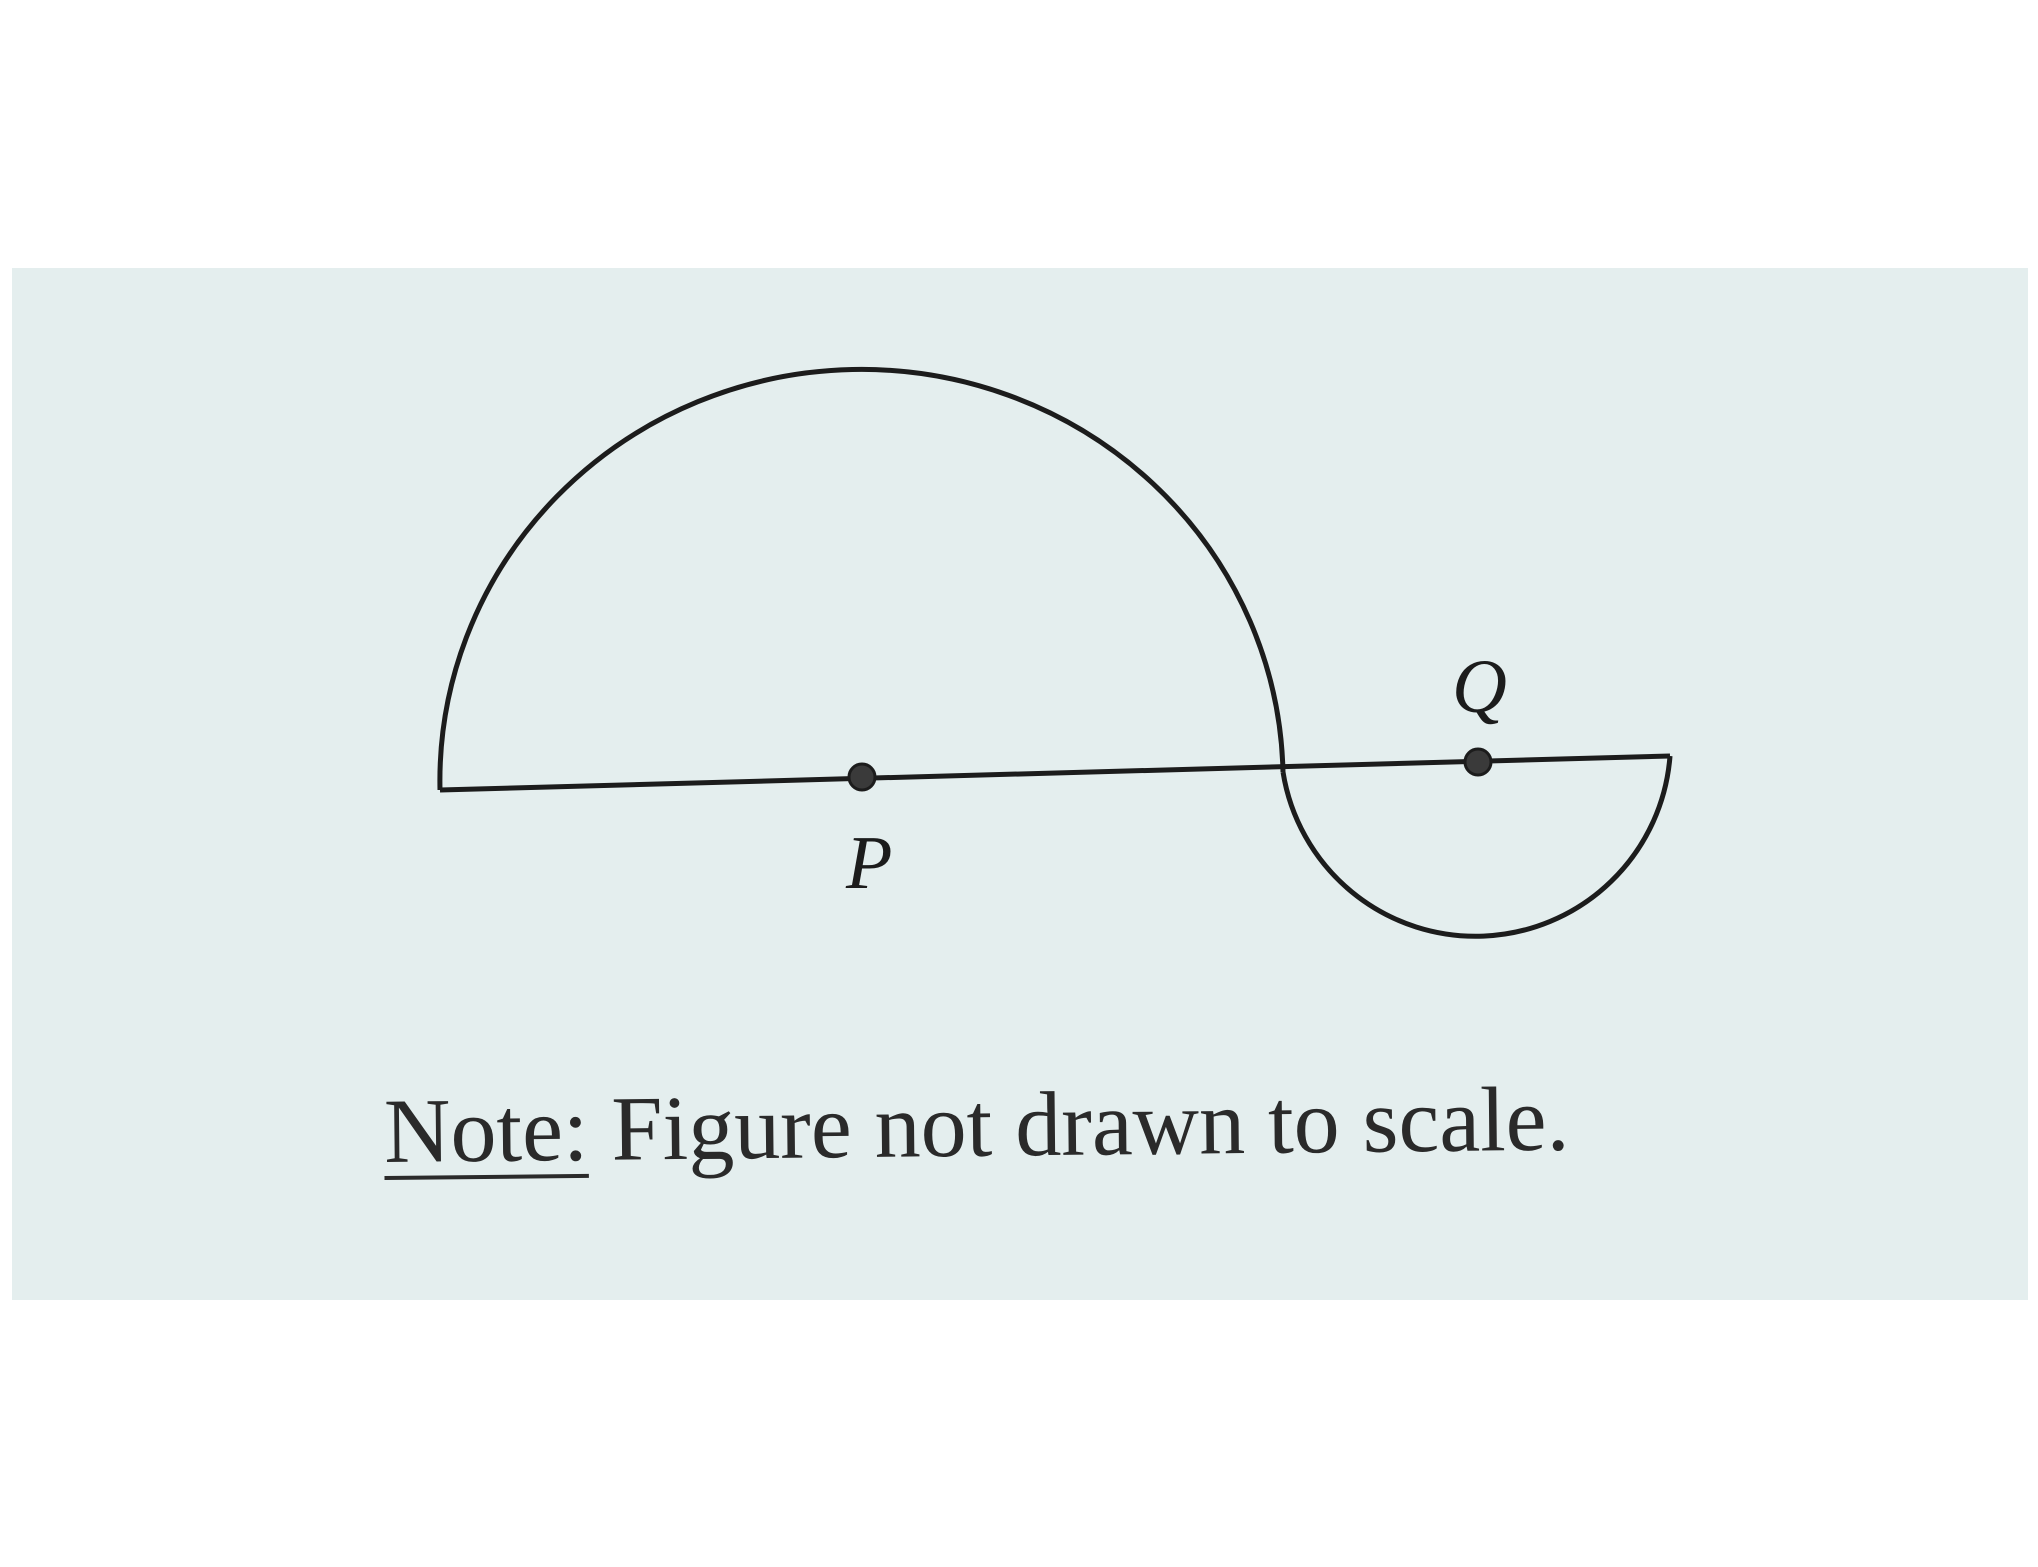 The width and height of the screenshot is (2038, 1567). What do you see at coordinates (1078, 1123) in the screenshot?
I see `note-text: Figure not drawn to scale.` at bounding box center [1078, 1123].